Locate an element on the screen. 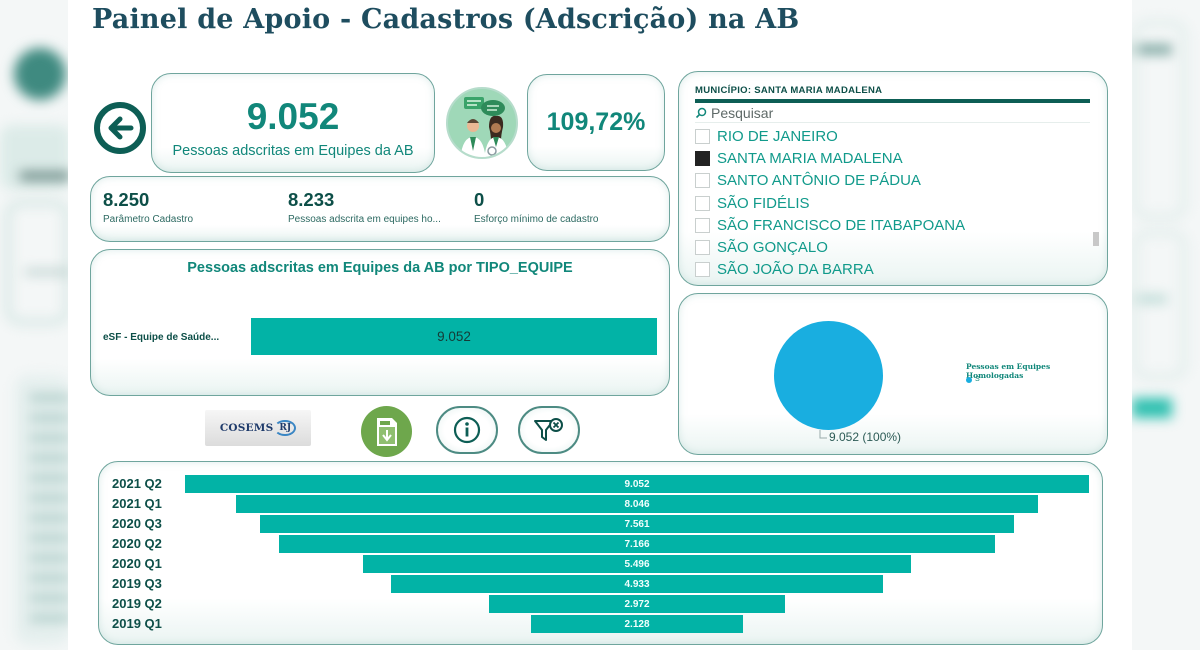 The image size is (1200, 650). kpi-parametro-cadastro: 8.250 Parâmetro Cadastro is located at coordinates (148, 207).